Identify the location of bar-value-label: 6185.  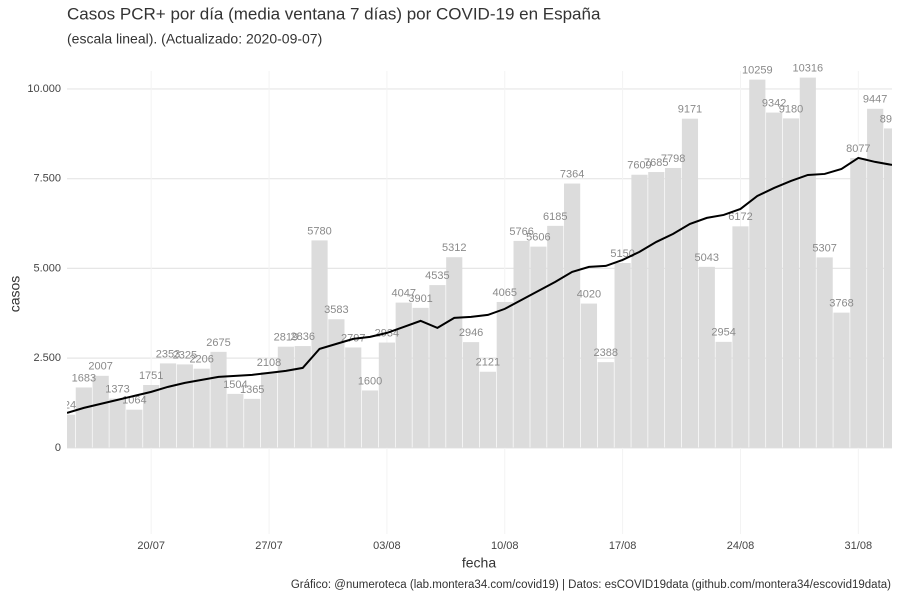
(555, 217).